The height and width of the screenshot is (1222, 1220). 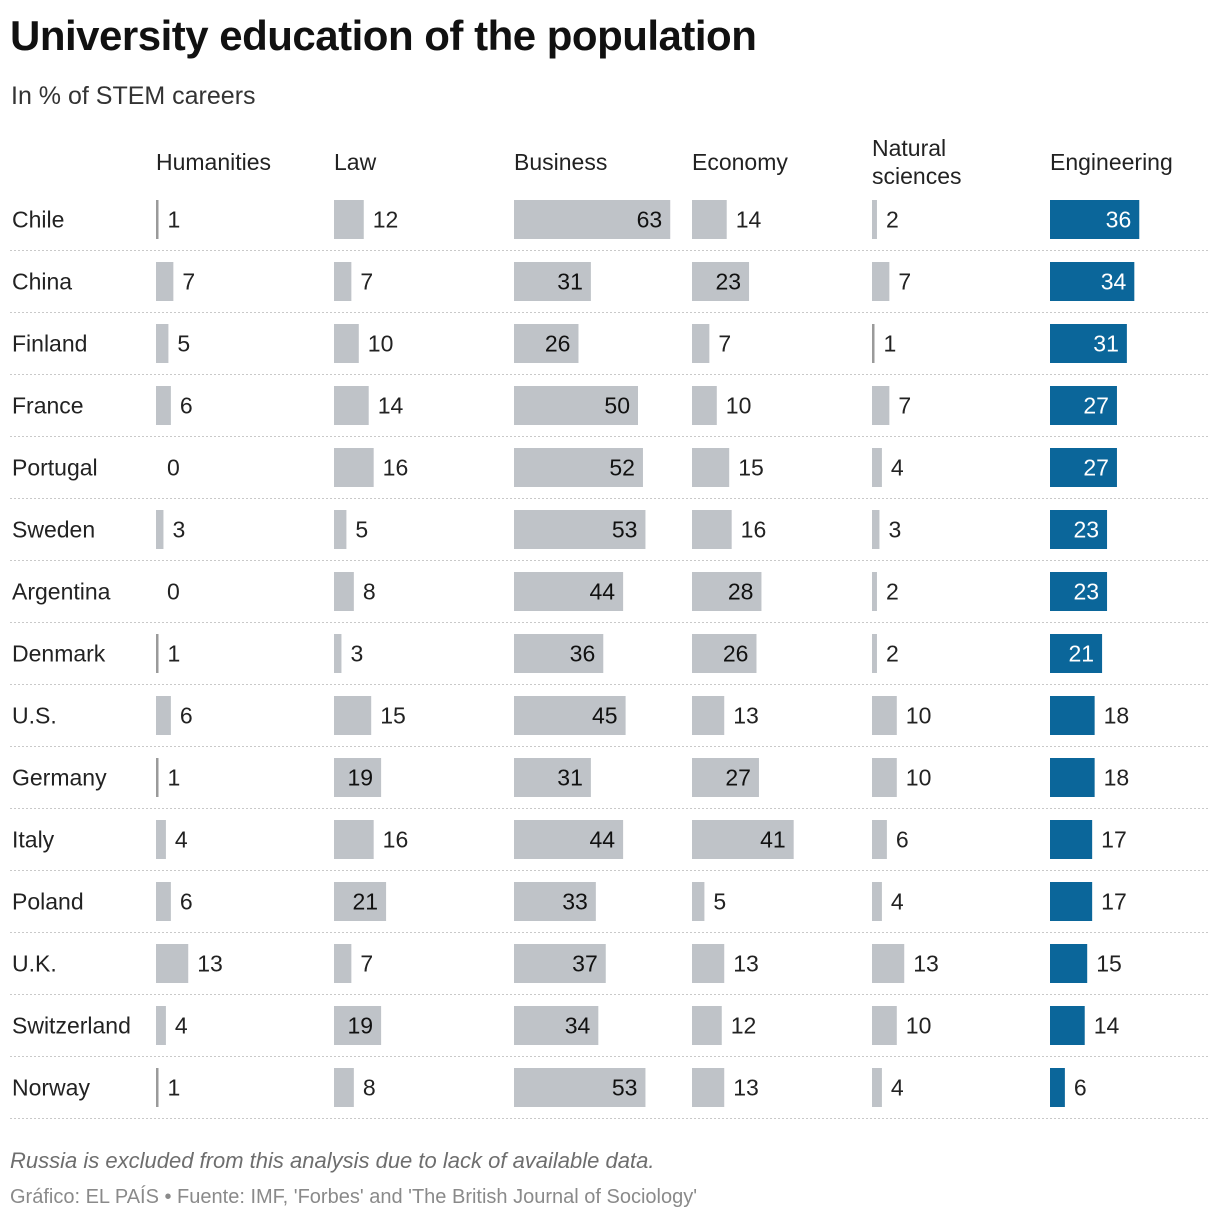 What do you see at coordinates (173, 654) in the screenshot?
I see `value-label-denmark-humanities: 1` at bounding box center [173, 654].